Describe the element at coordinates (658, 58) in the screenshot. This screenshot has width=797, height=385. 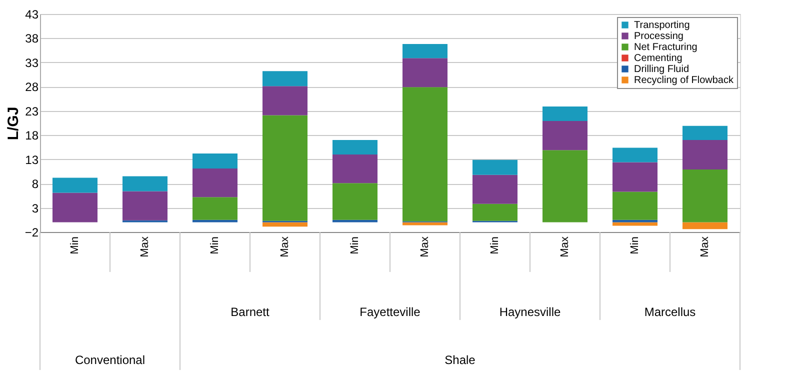
I see `legend-label: Cementing` at that location.